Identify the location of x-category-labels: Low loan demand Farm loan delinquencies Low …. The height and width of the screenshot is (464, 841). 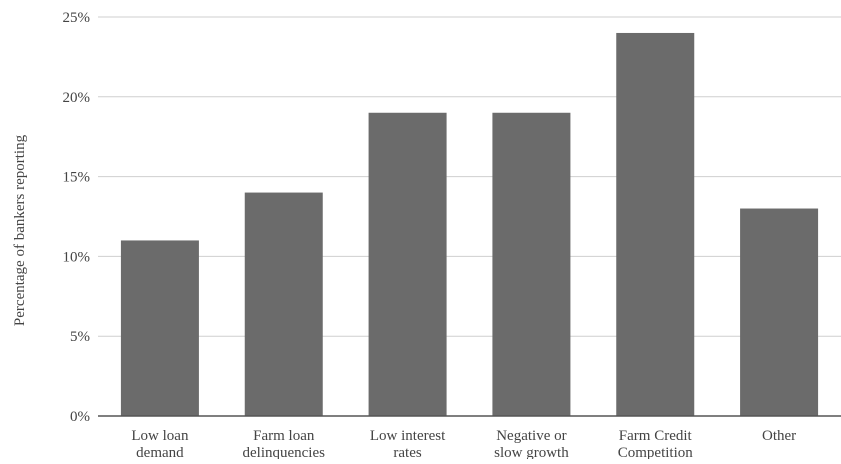
(463, 444).